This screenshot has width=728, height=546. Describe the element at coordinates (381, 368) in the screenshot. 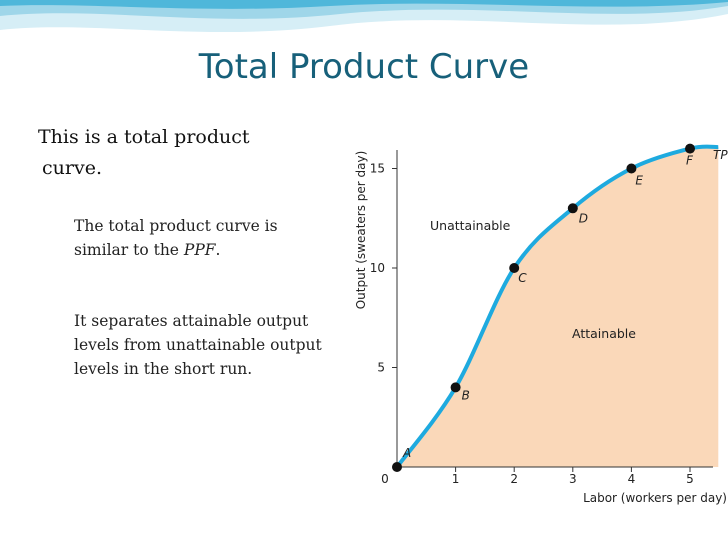

I see `y-tick-label-5: 5` at that location.